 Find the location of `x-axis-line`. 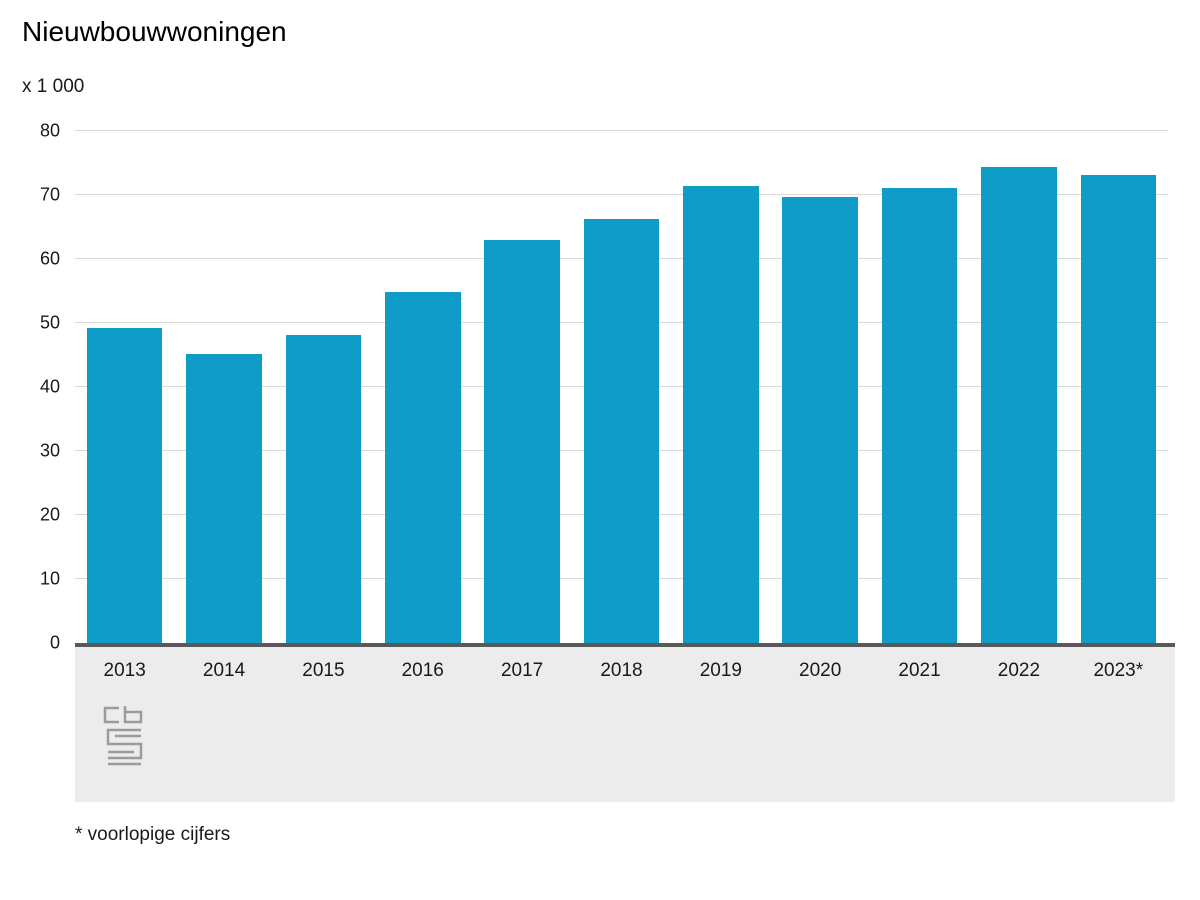

x-axis-line is located at coordinates (625, 645).